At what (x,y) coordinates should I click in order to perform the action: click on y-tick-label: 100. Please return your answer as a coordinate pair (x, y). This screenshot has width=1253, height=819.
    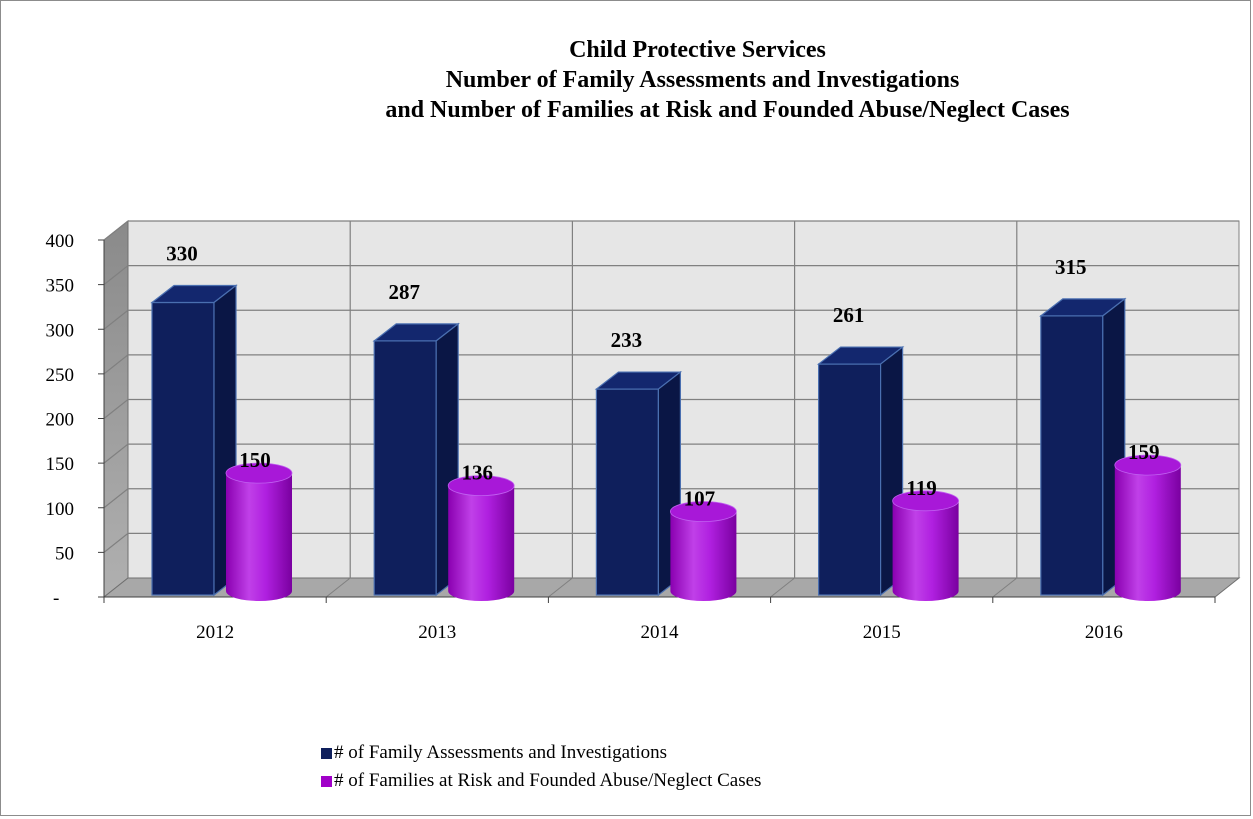
    Looking at the image, I should click on (60, 509).